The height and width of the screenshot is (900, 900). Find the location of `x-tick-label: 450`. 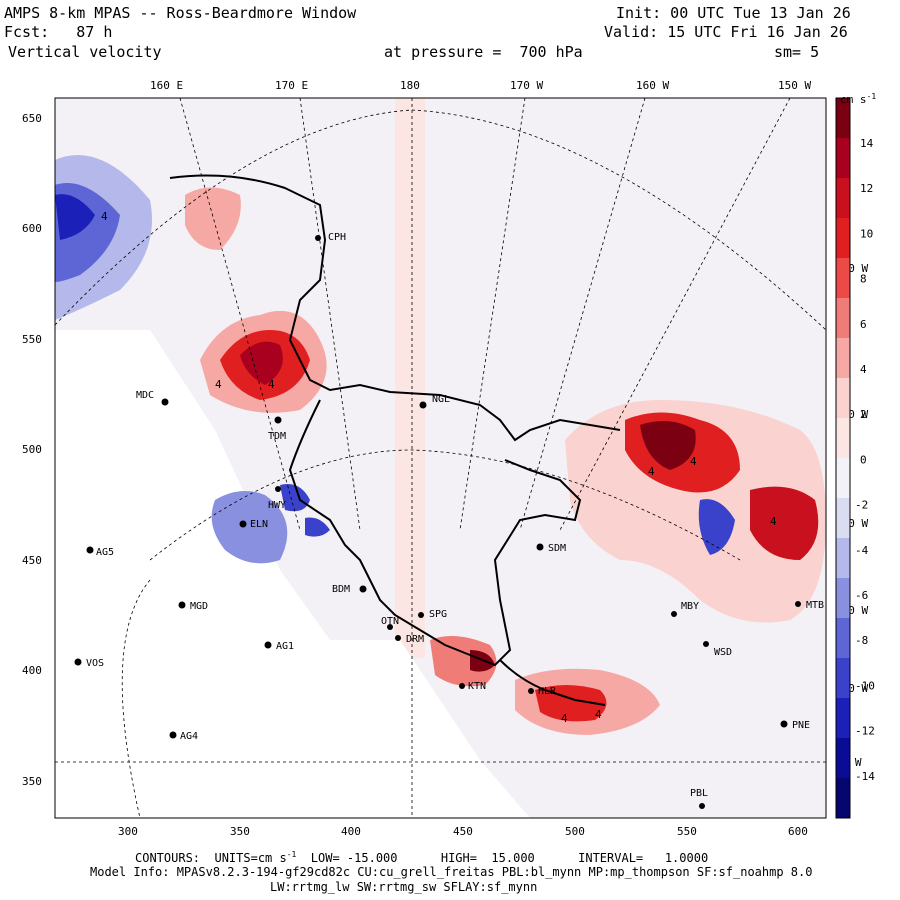

x-tick-label: 450 is located at coordinates (463, 831).